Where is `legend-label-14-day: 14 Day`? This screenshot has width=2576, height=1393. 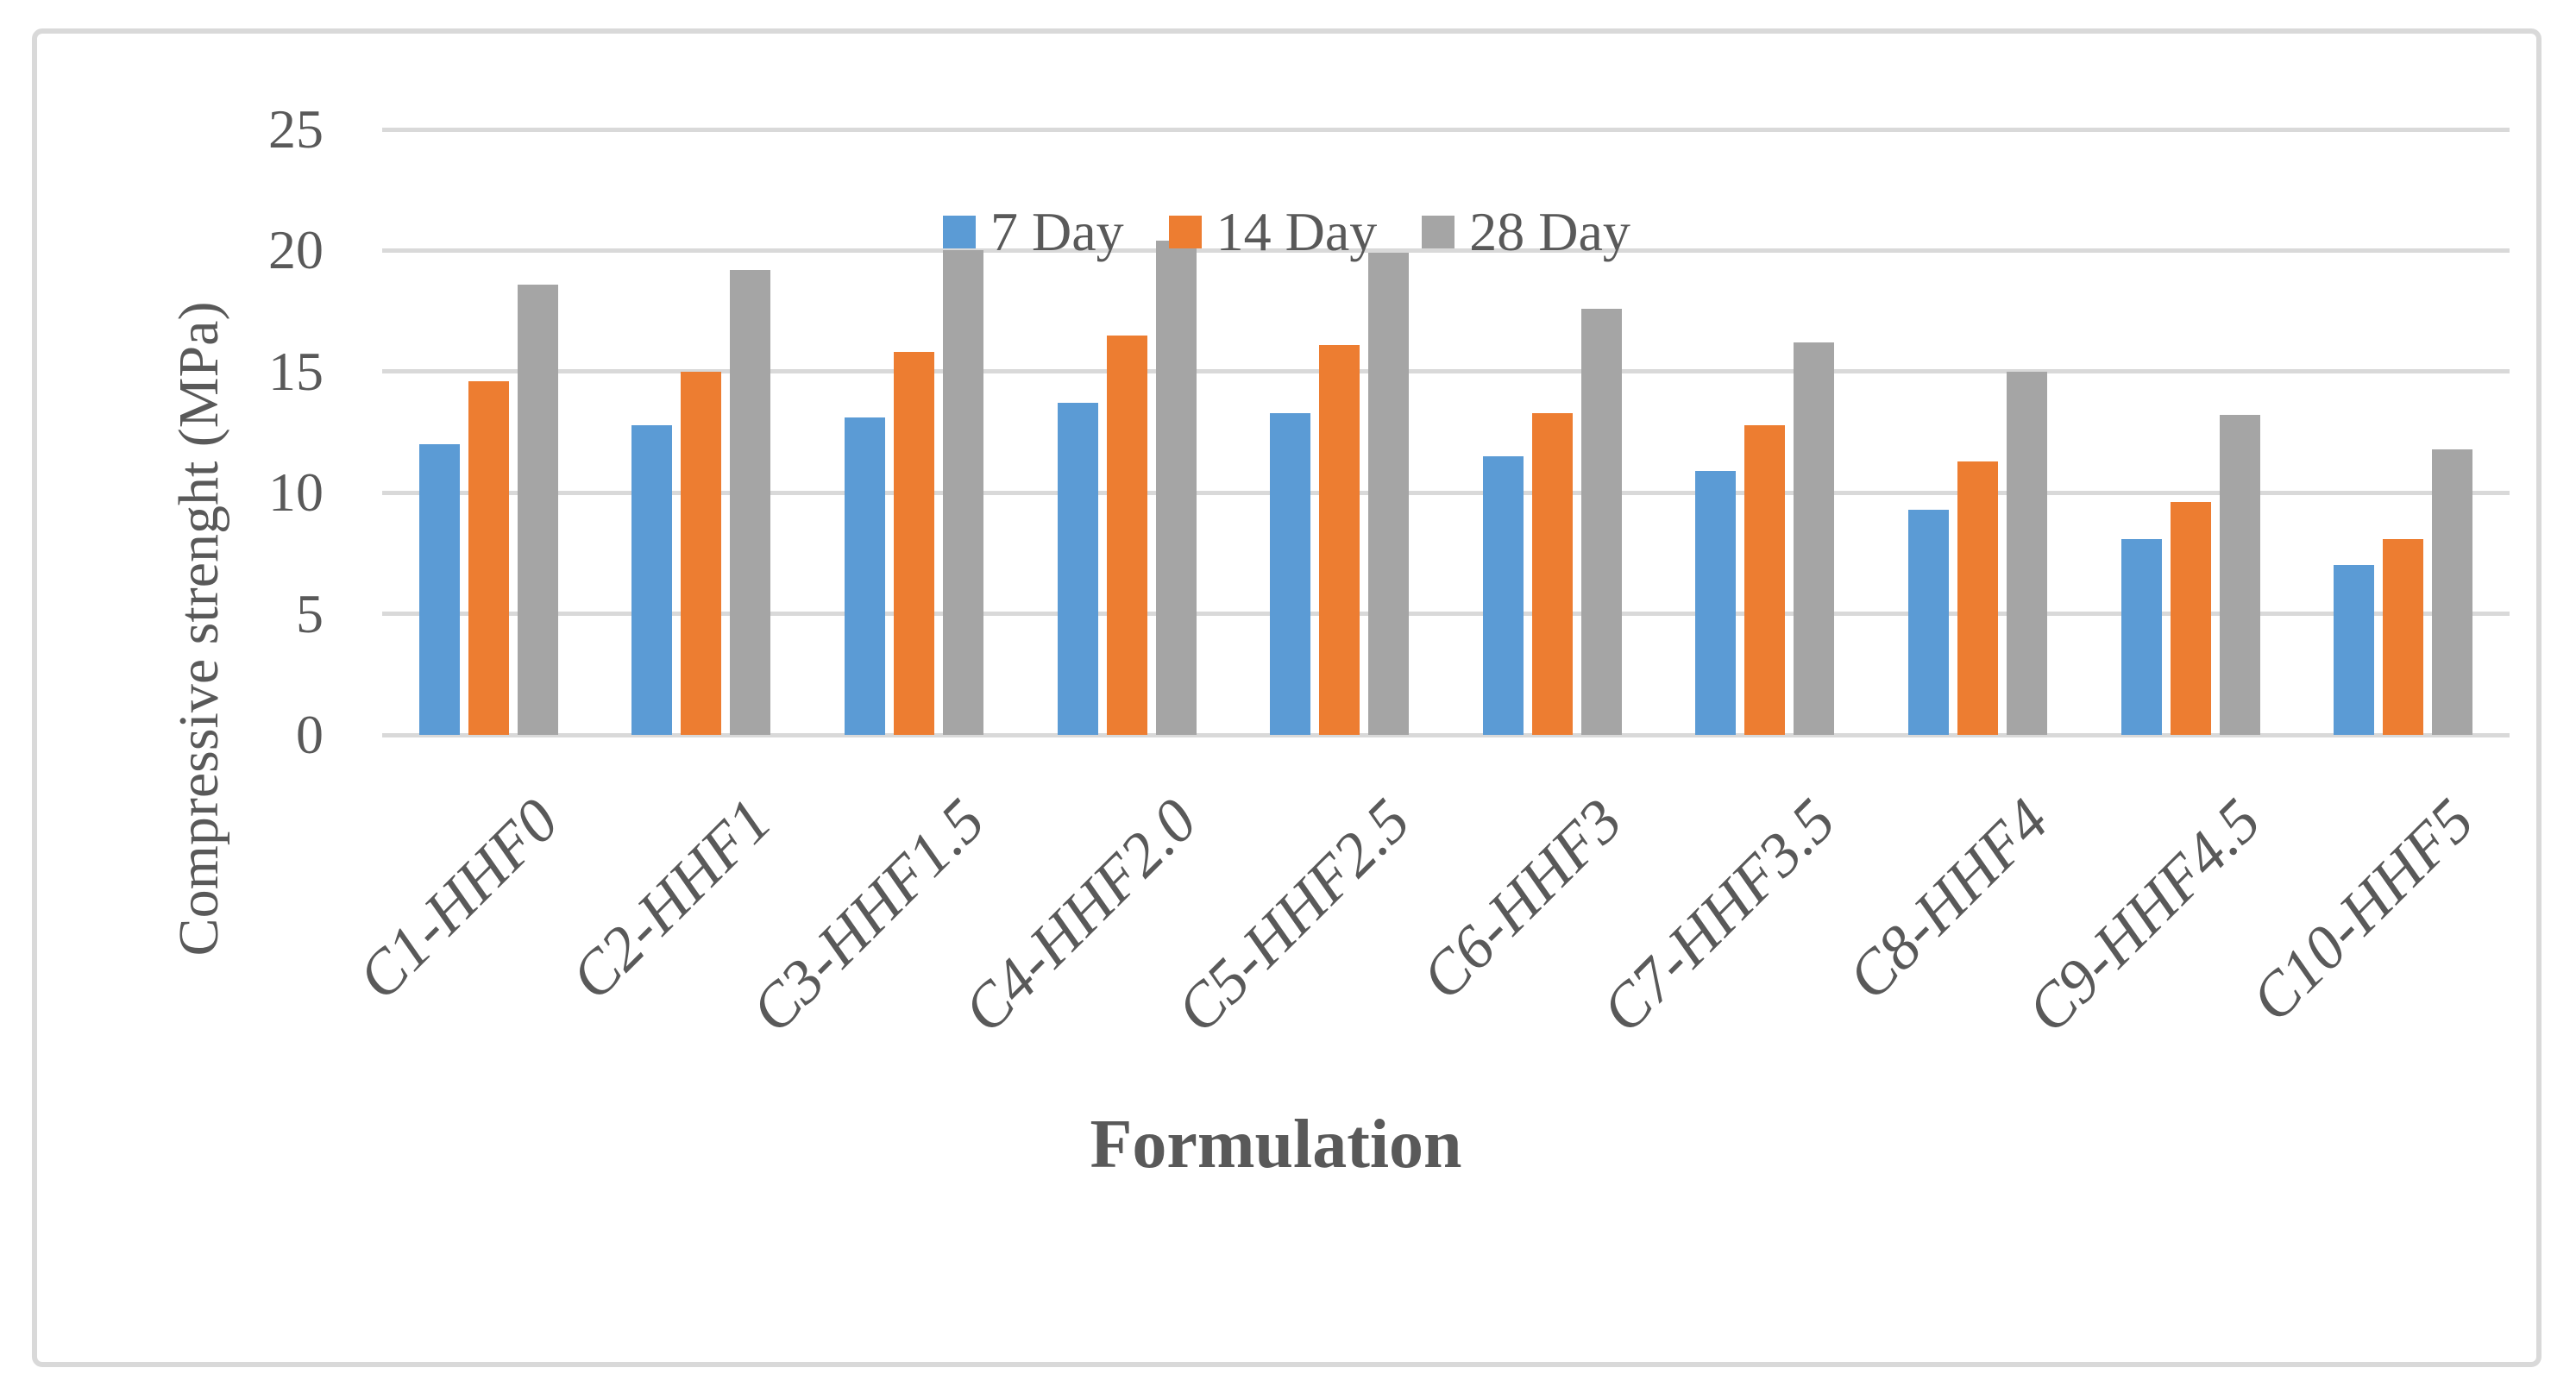 legend-label-14-day: 14 Day is located at coordinates (1297, 231).